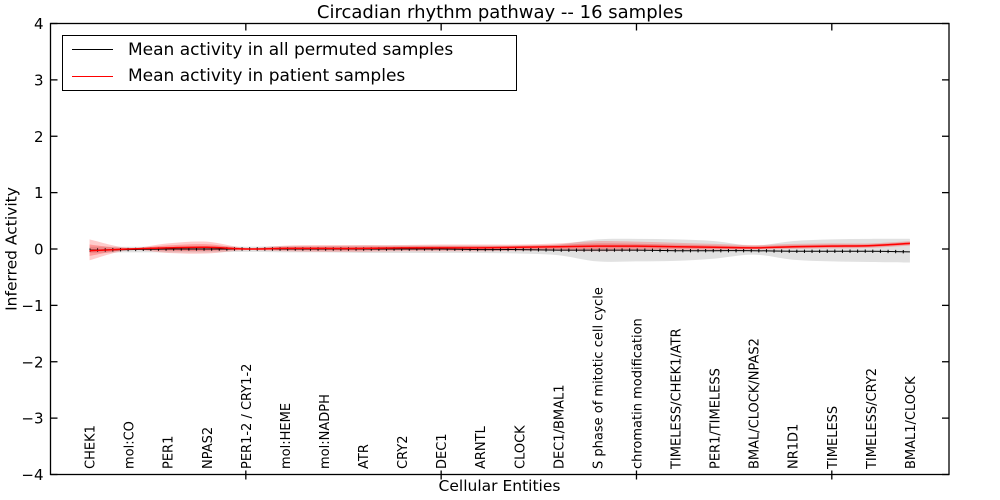  What do you see at coordinates (169, 452) in the screenshot?
I see `x-category-label: PER1` at bounding box center [169, 452].